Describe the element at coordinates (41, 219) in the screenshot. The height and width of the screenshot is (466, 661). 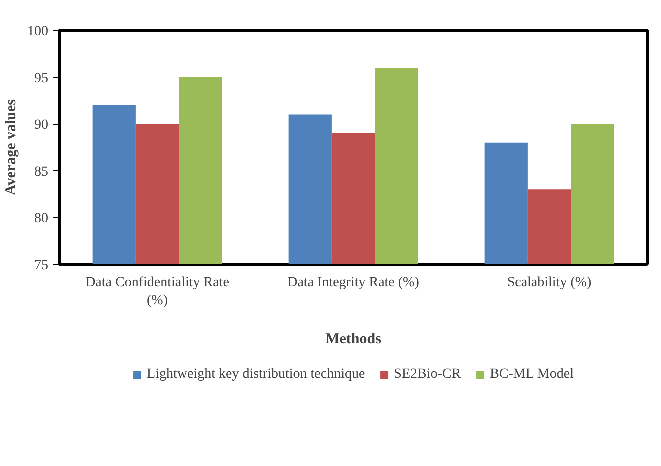
I see `y-tick-label: 80` at that location.